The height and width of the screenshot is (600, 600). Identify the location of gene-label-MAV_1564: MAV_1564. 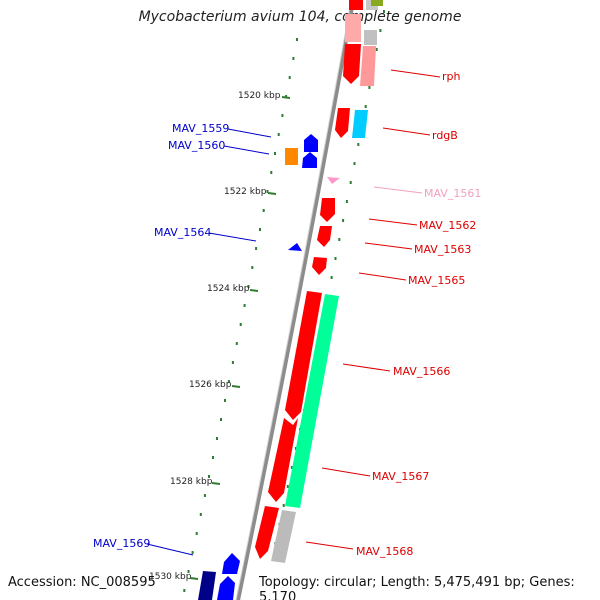
(182, 232).